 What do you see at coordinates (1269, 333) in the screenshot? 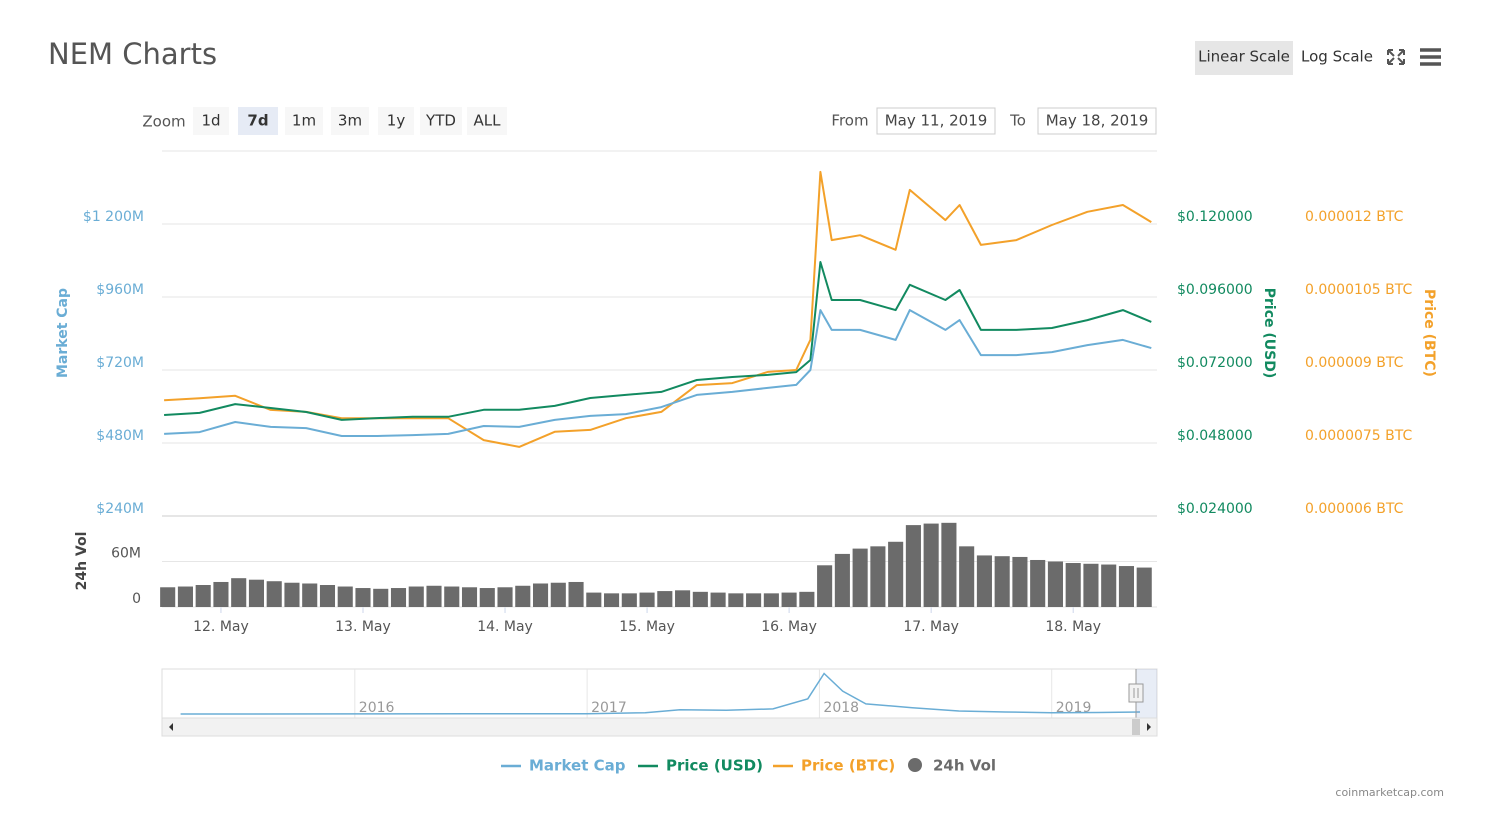
I see `y2-axis-title: Price (USD)` at bounding box center [1269, 333].